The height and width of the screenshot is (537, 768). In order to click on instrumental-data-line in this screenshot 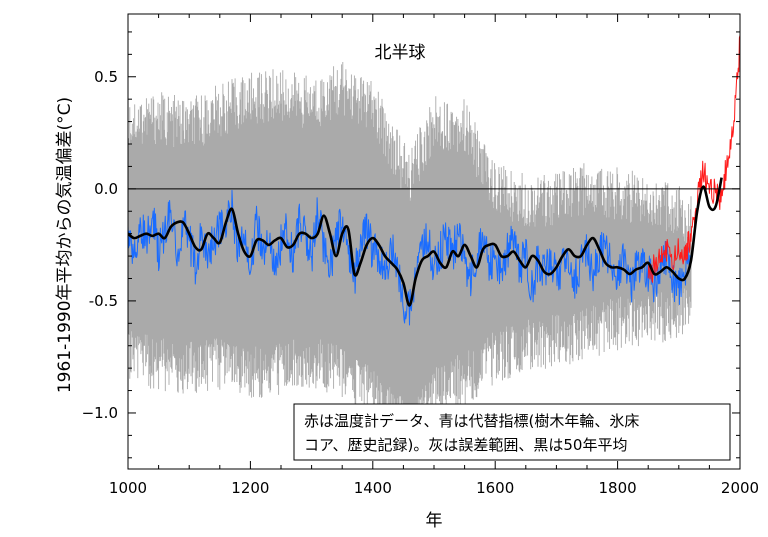, I will do `click(693, 159)`.